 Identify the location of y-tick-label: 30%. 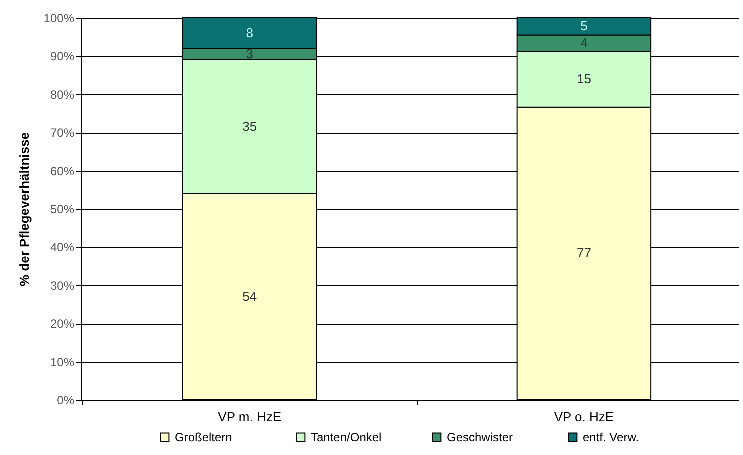
(62, 285).